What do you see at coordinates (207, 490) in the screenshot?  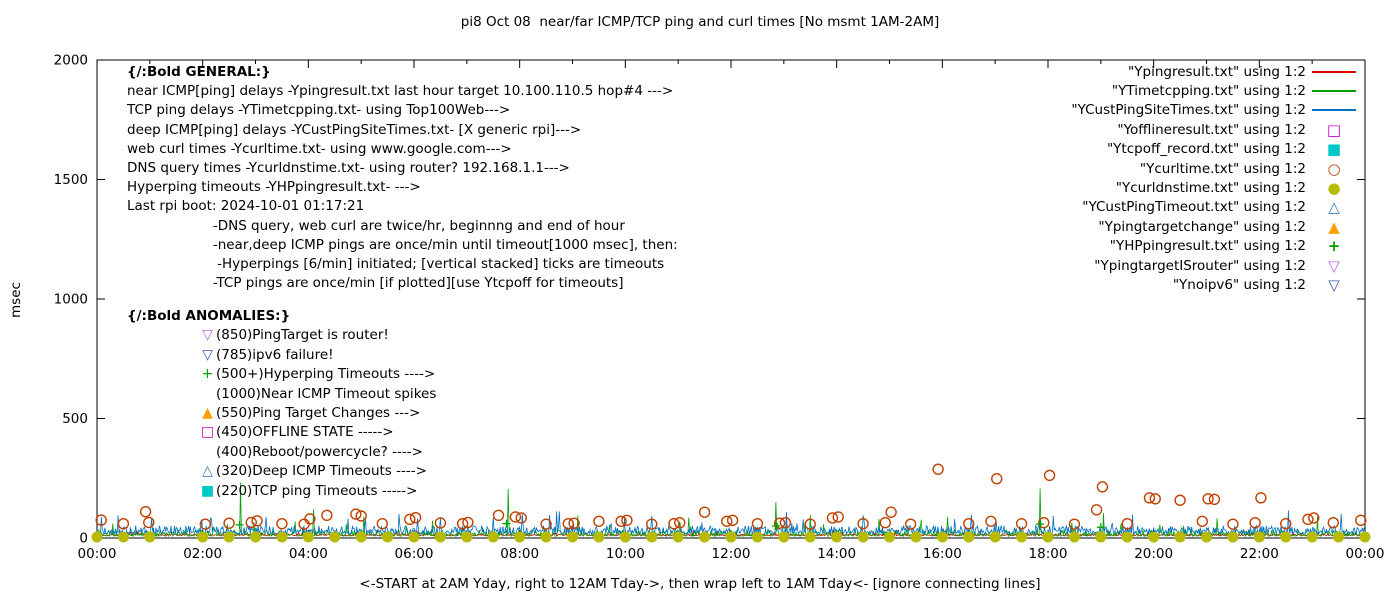 I see `anomaly-marker-icon: ■` at bounding box center [207, 490].